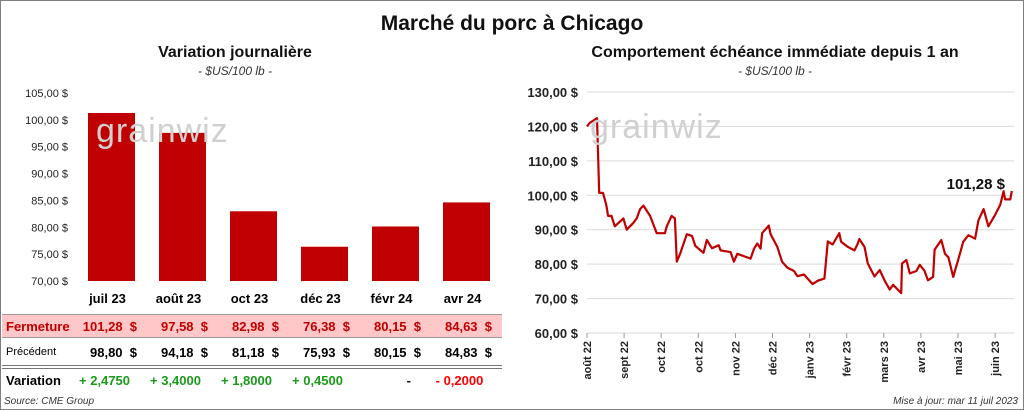 The height and width of the screenshot is (410, 1024). What do you see at coordinates (459, 380) in the screenshot?
I see `variation-value: - 0,2000` at bounding box center [459, 380].